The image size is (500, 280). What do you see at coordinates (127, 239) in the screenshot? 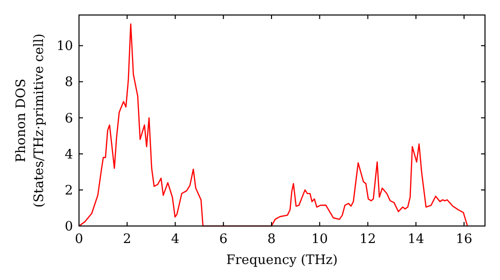
I see `x-tick-label: 2` at bounding box center [127, 239].